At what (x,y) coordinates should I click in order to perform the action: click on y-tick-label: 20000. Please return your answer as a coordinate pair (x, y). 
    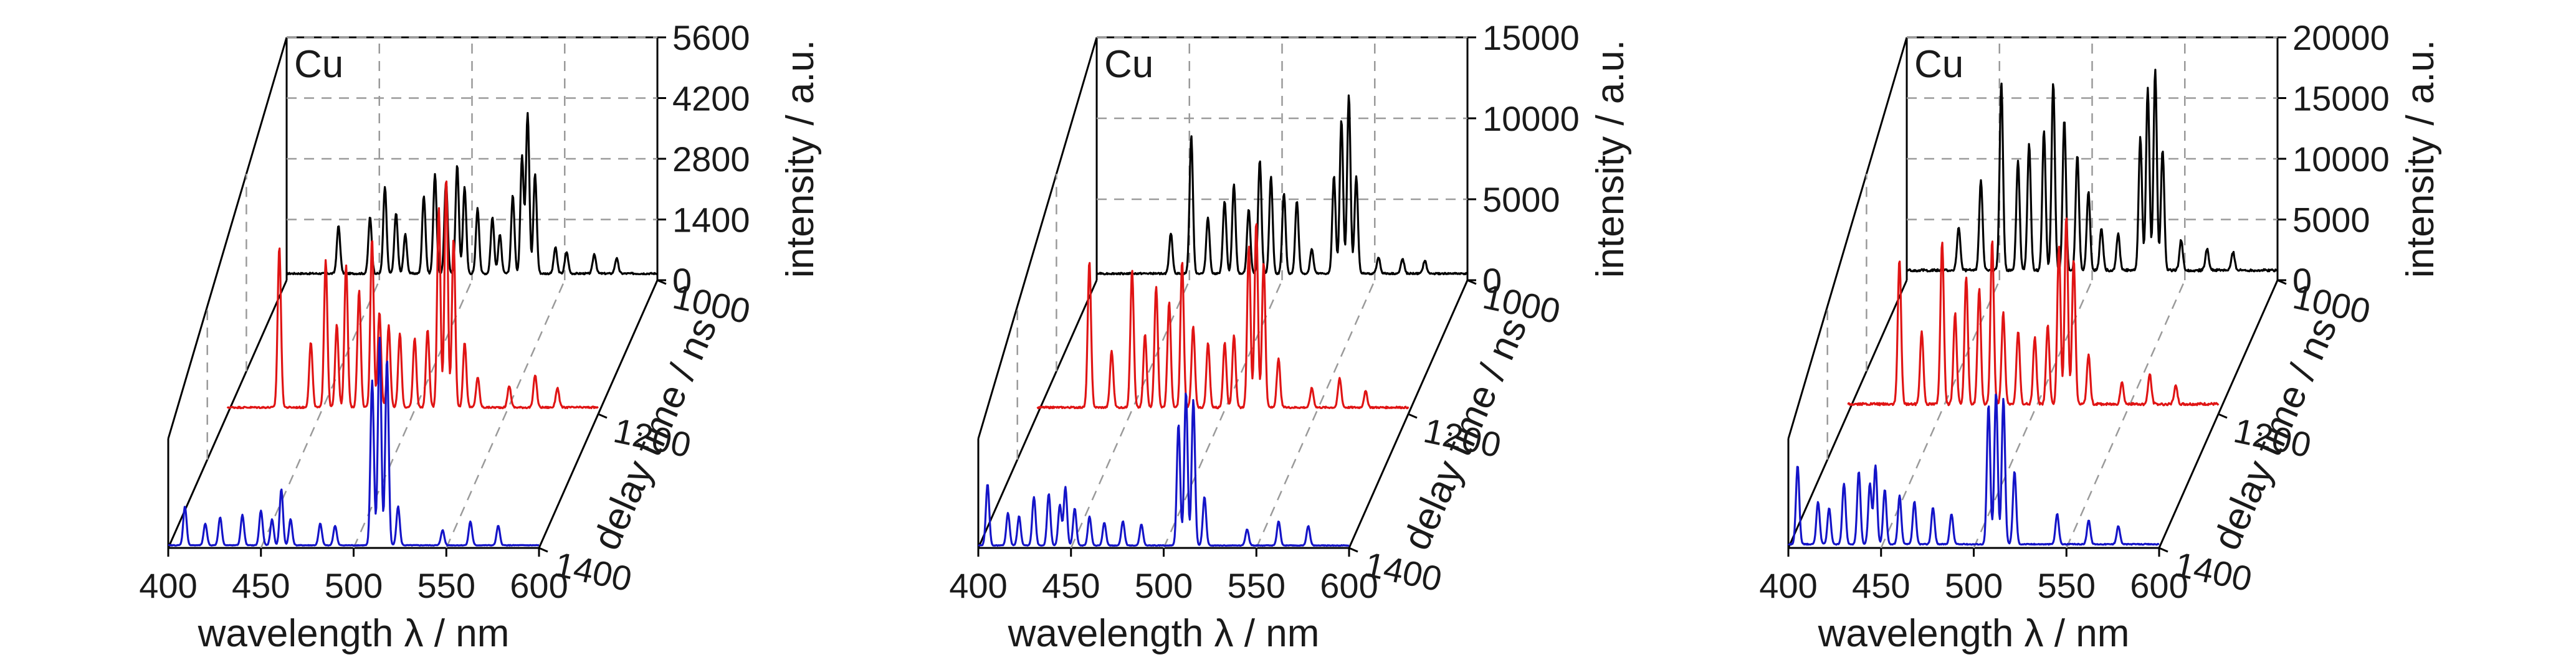
    Looking at the image, I should click on (2341, 37).